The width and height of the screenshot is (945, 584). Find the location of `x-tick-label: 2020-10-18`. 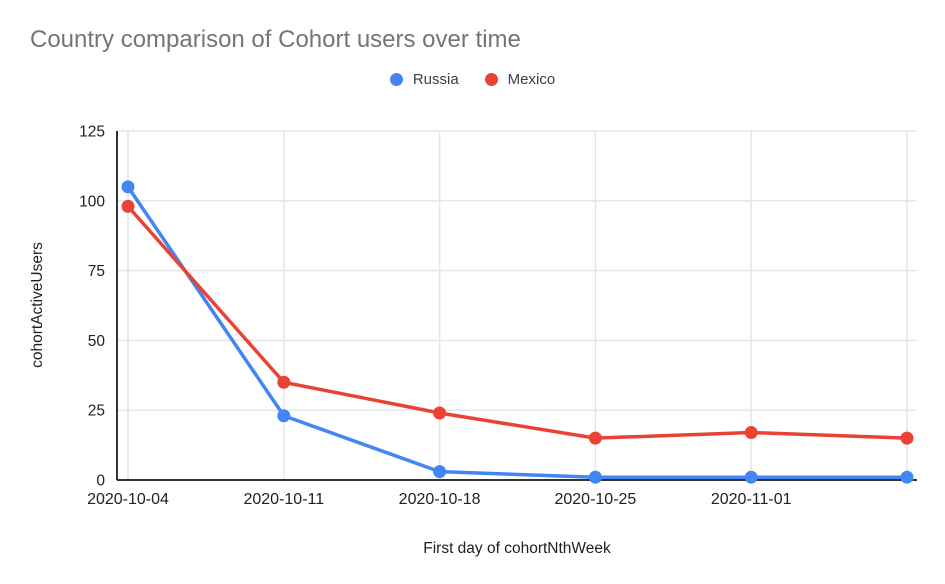

x-tick-label: 2020-10-18 is located at coordinates (440, 499).